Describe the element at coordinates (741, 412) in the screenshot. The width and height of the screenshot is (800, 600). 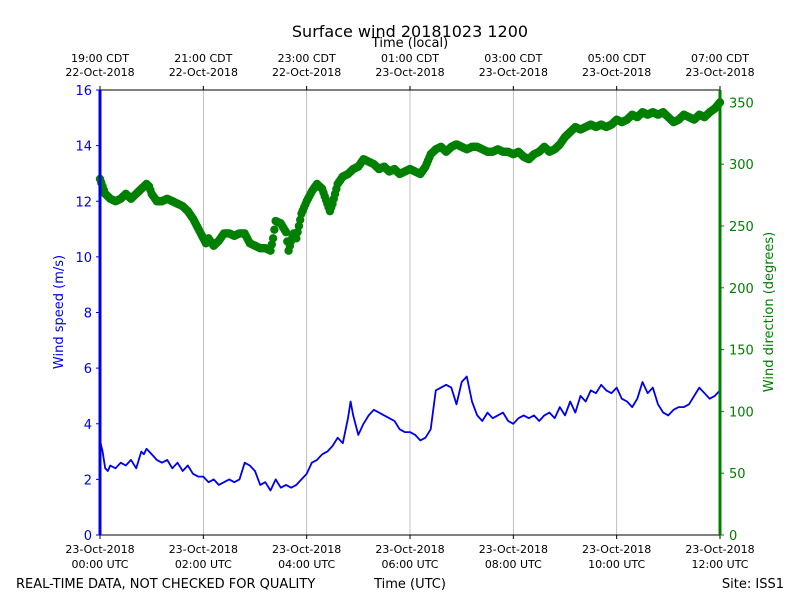
I see `right-tick-label: 100` at that location.